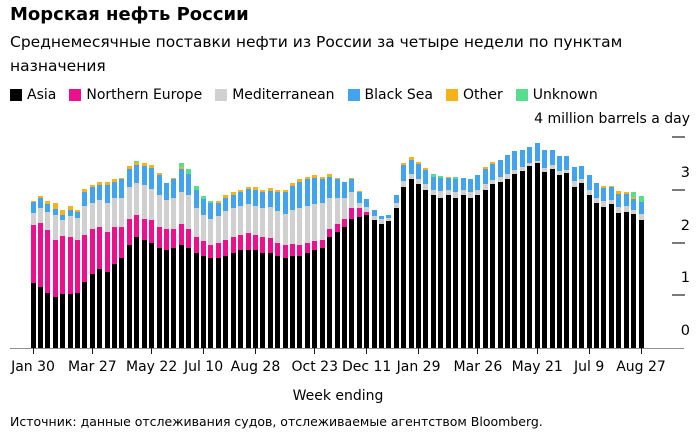 The height and width of the screenshot is (444, 697). Describe the element at coordinates (347, 348) in the screenshot. I see `x-axis-line` at that location.